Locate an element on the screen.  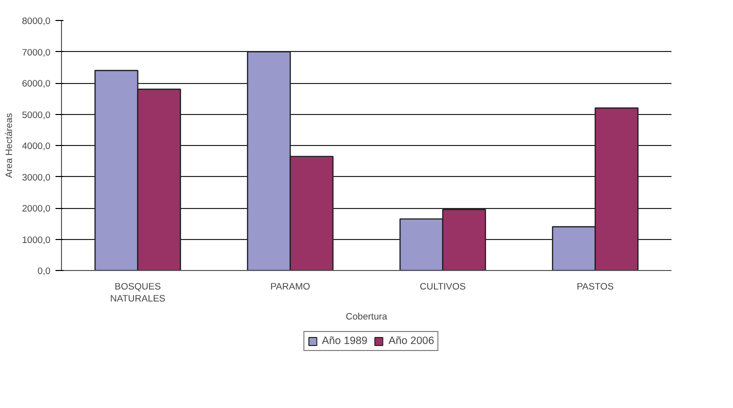
legend-label: Año 2006 is located at coordinates (411, 341).